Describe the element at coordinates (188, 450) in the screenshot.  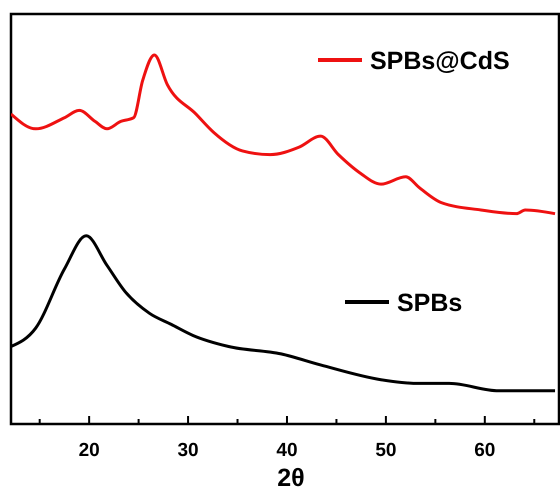
I see `x-tick-label: 30` at that location.